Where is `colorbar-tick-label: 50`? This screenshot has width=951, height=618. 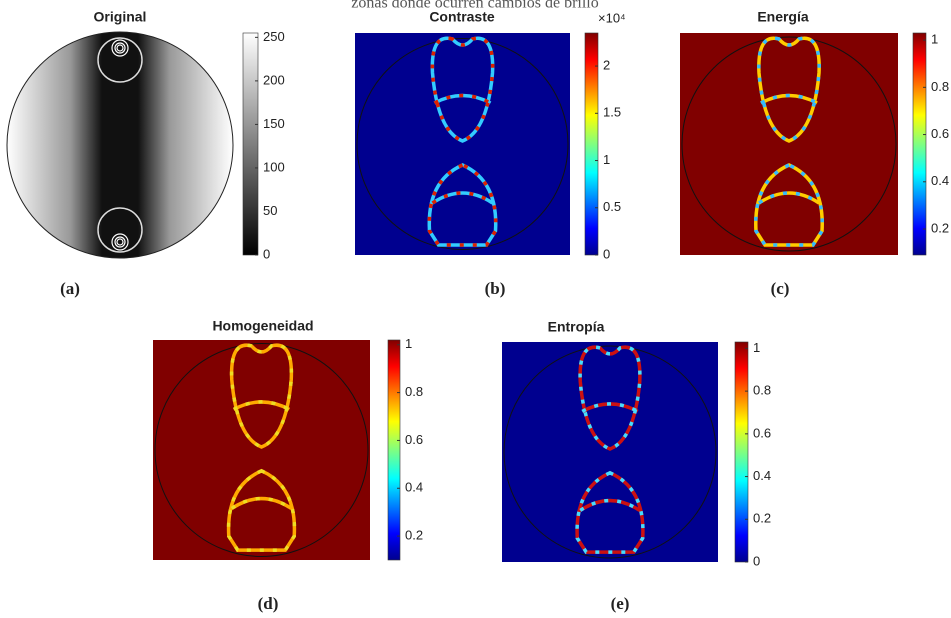
colorbar-tick-label: 50 is located at coordinates (270, 210).